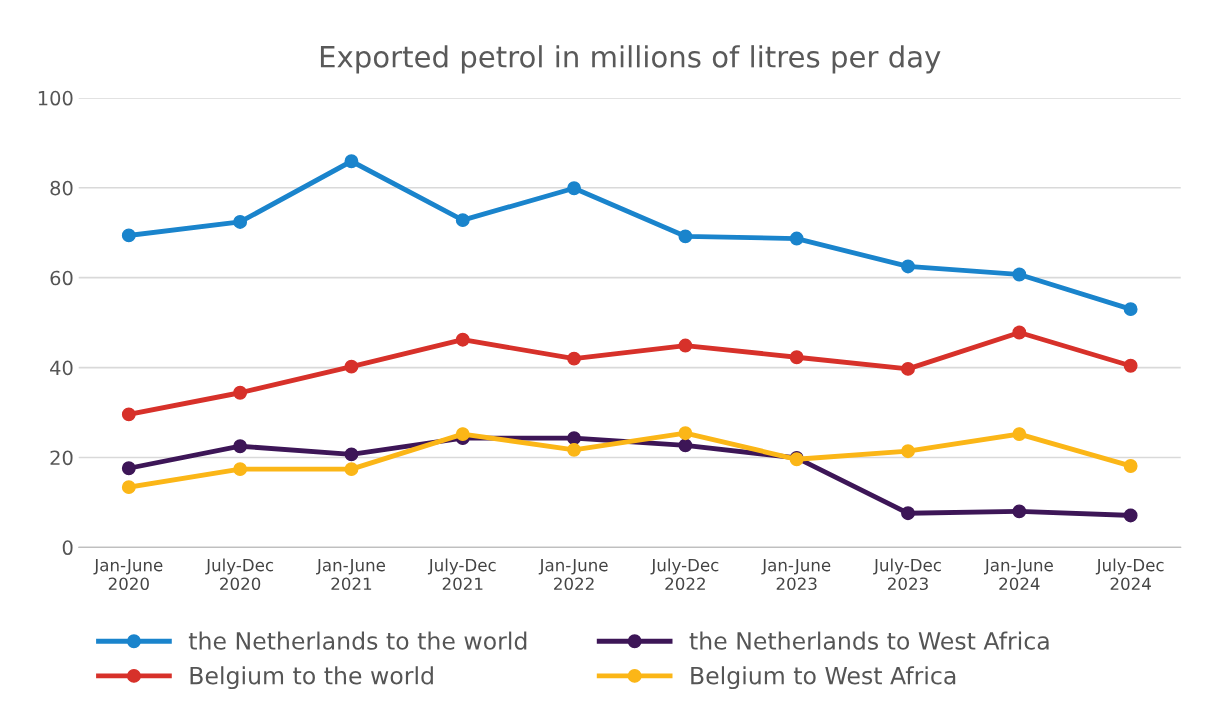  Describe the element at coordinates (573, 575) in the screenshot. I see `x-tick-label: Jan-June 2022` at that location.